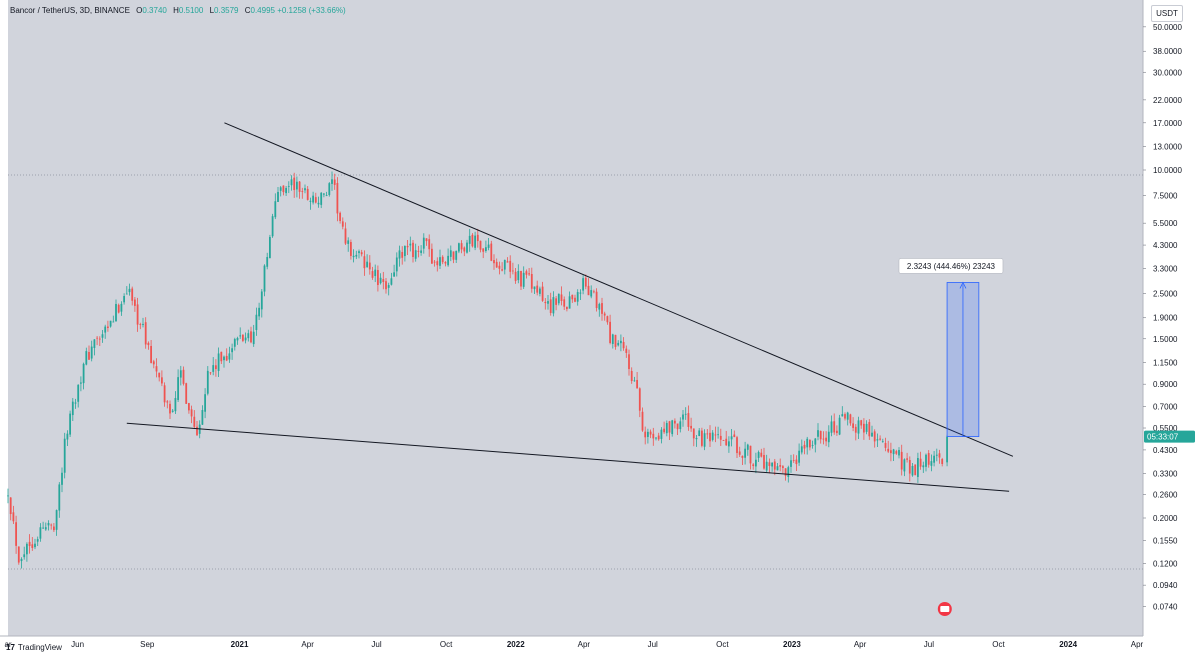 Image resolution: width=1200 pixels, height=667 pixels. Describe the element at coordinates (240, 644) in the screenshot. I see `x-tick-label: 2021` at that location.